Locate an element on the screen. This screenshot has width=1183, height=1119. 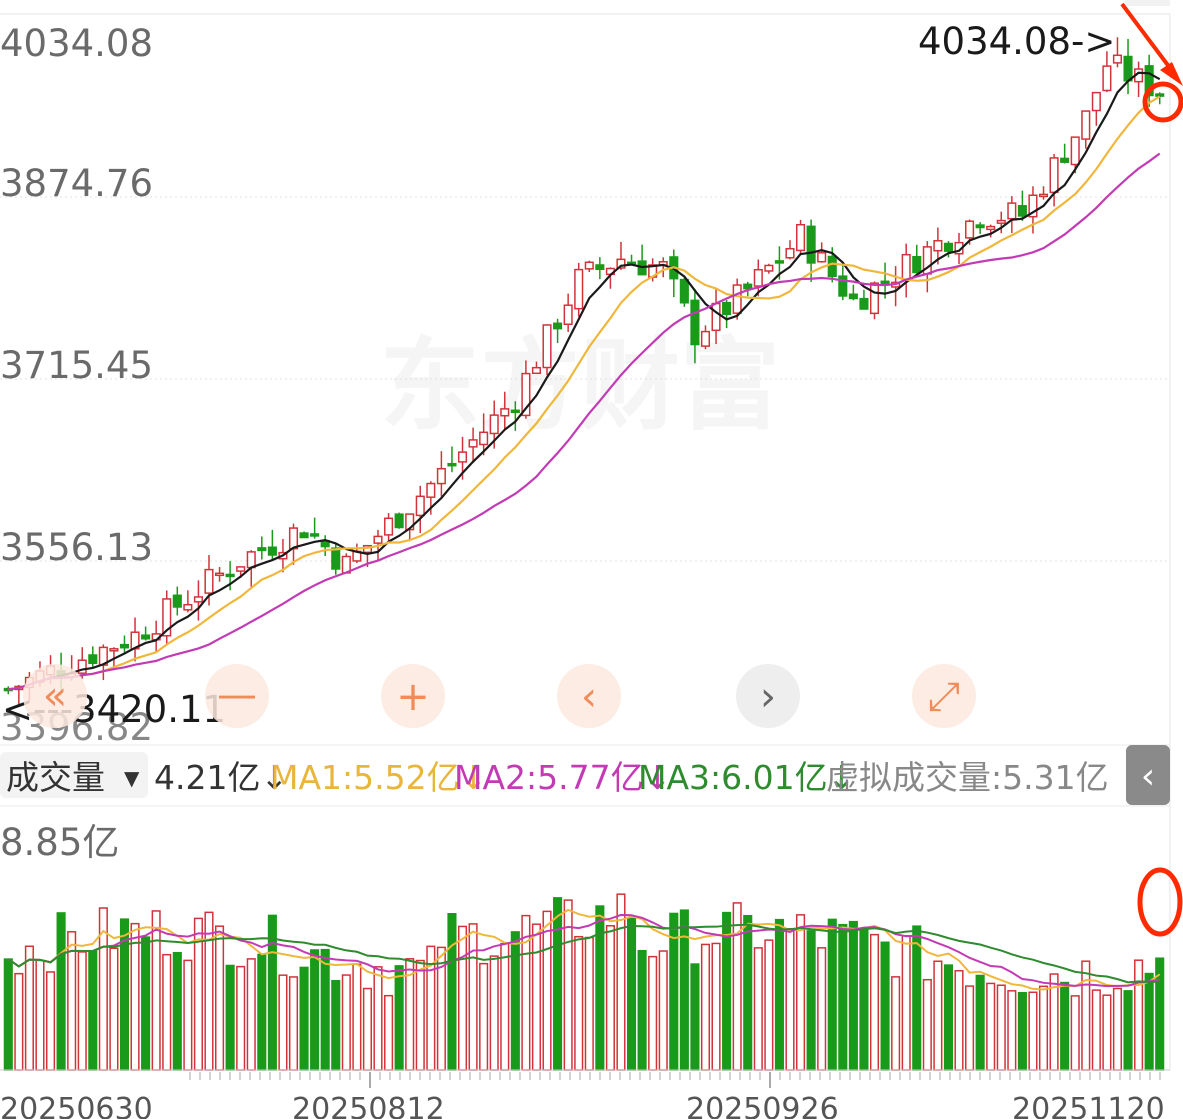
x-date-label: 20250812 is located at coordinates (368, 1105).